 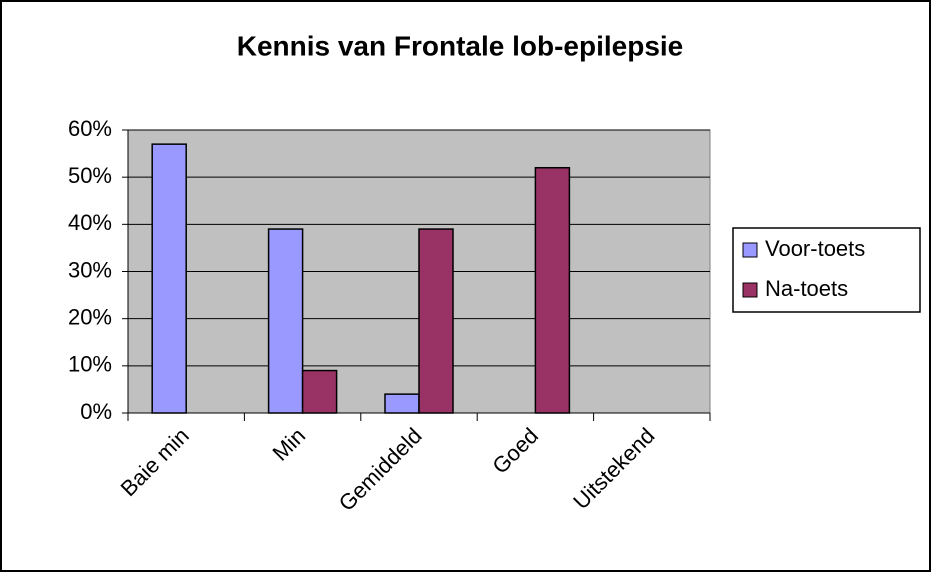 I want to click on y-tick-label: 50%, so click(x=90, y=175).